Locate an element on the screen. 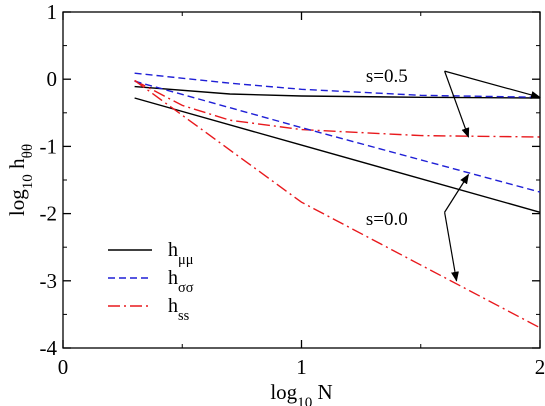  x-tick-label: 2 is located at coordinates (540, 367).